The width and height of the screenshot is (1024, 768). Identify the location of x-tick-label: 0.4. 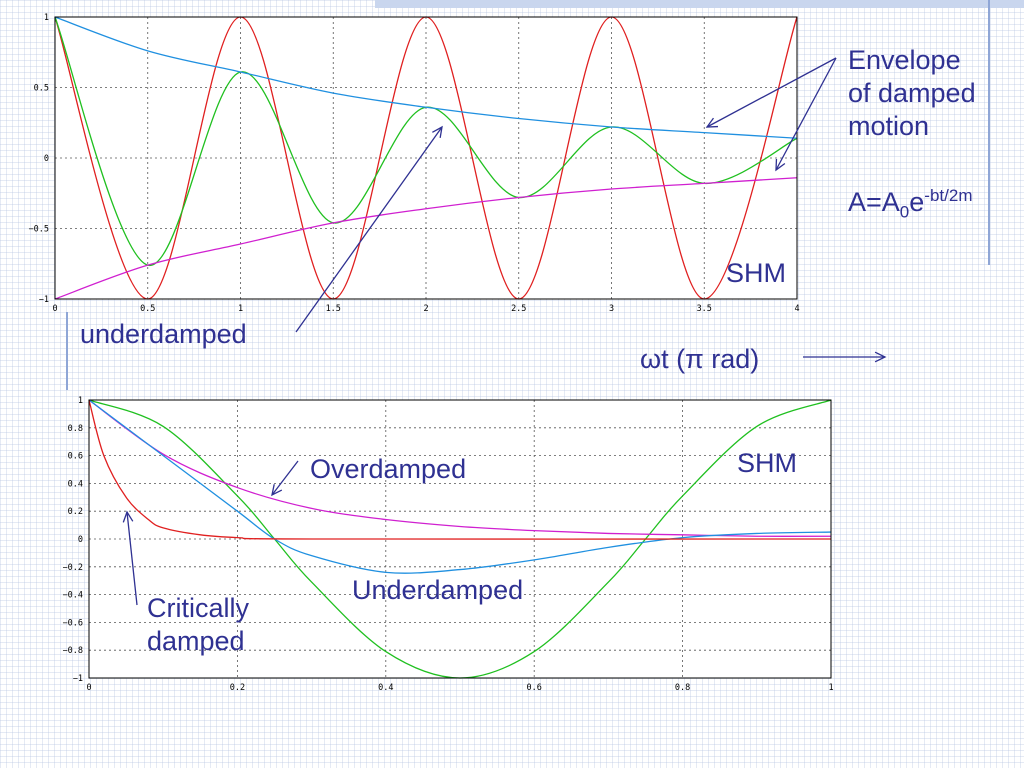
(385, 688).